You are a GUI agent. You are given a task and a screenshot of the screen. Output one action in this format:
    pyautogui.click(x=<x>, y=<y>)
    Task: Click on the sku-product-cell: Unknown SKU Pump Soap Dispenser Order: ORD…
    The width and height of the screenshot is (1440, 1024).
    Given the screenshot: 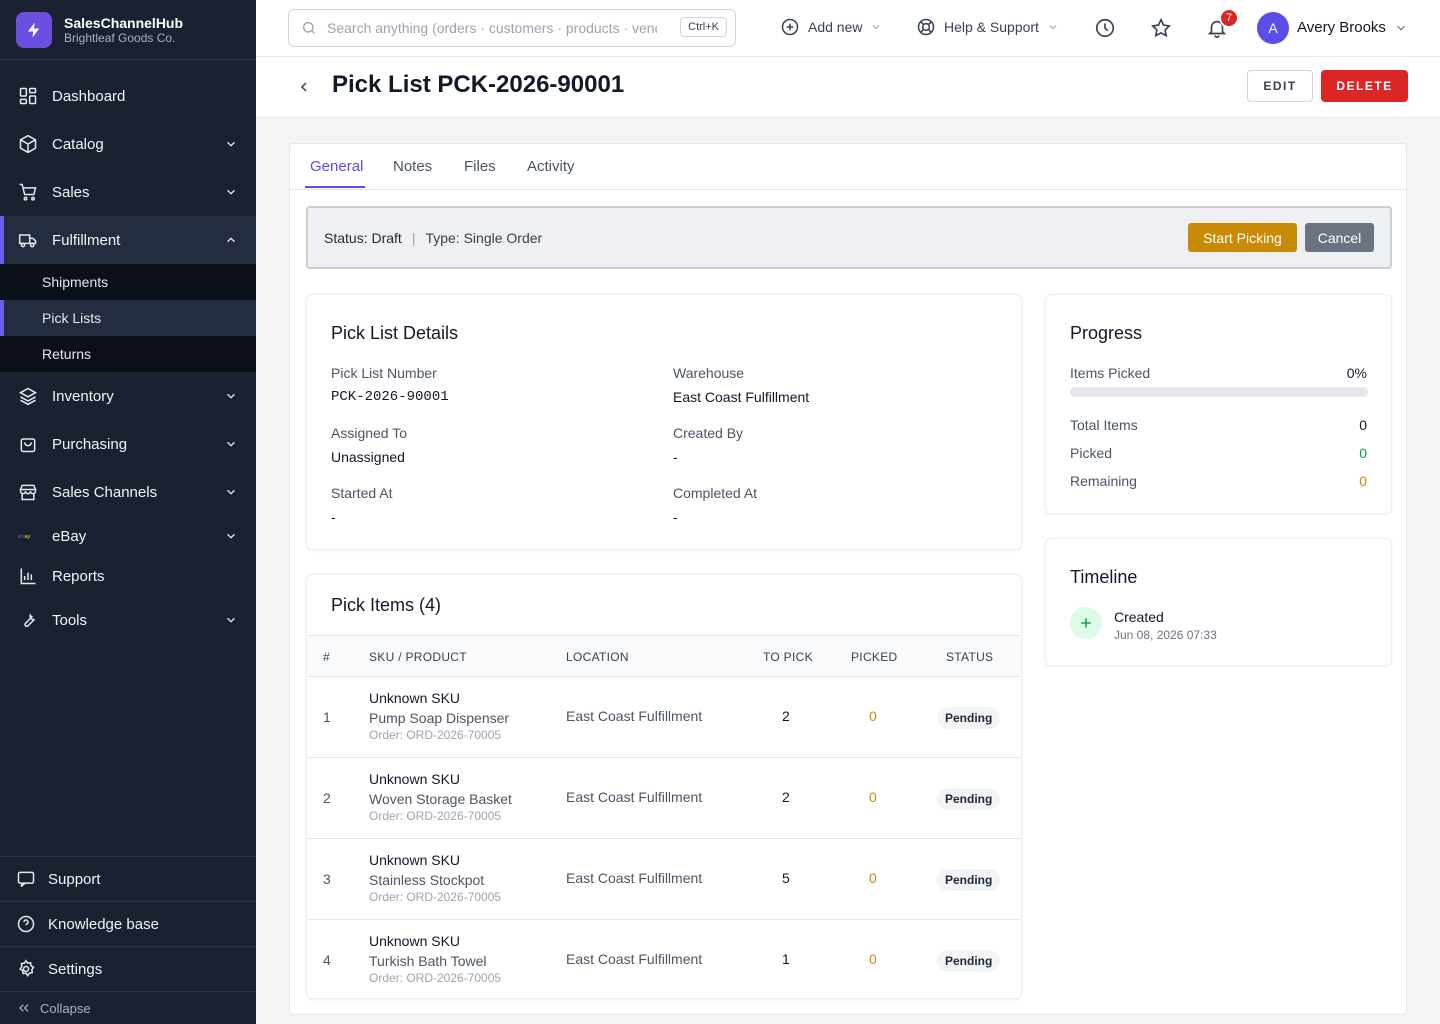 What is the action you would take?
    pyautogui.click(x=439, y=716)
    